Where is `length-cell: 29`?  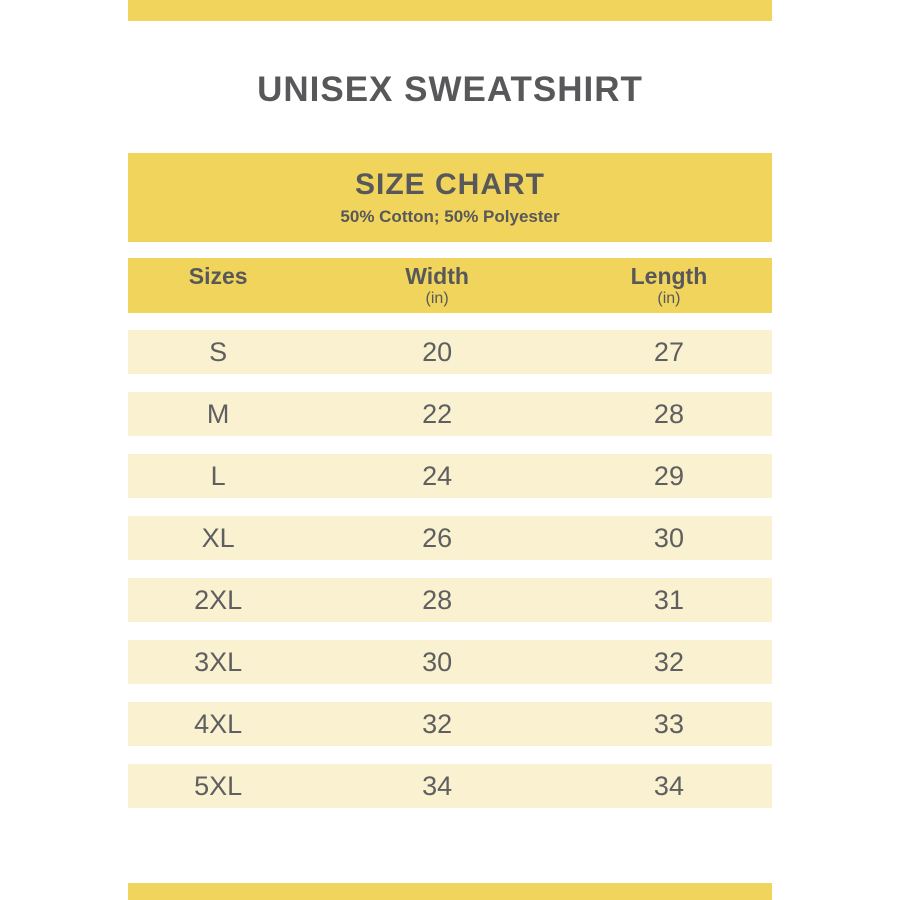
length-cell: 29 is located at coordinates (668, 475).